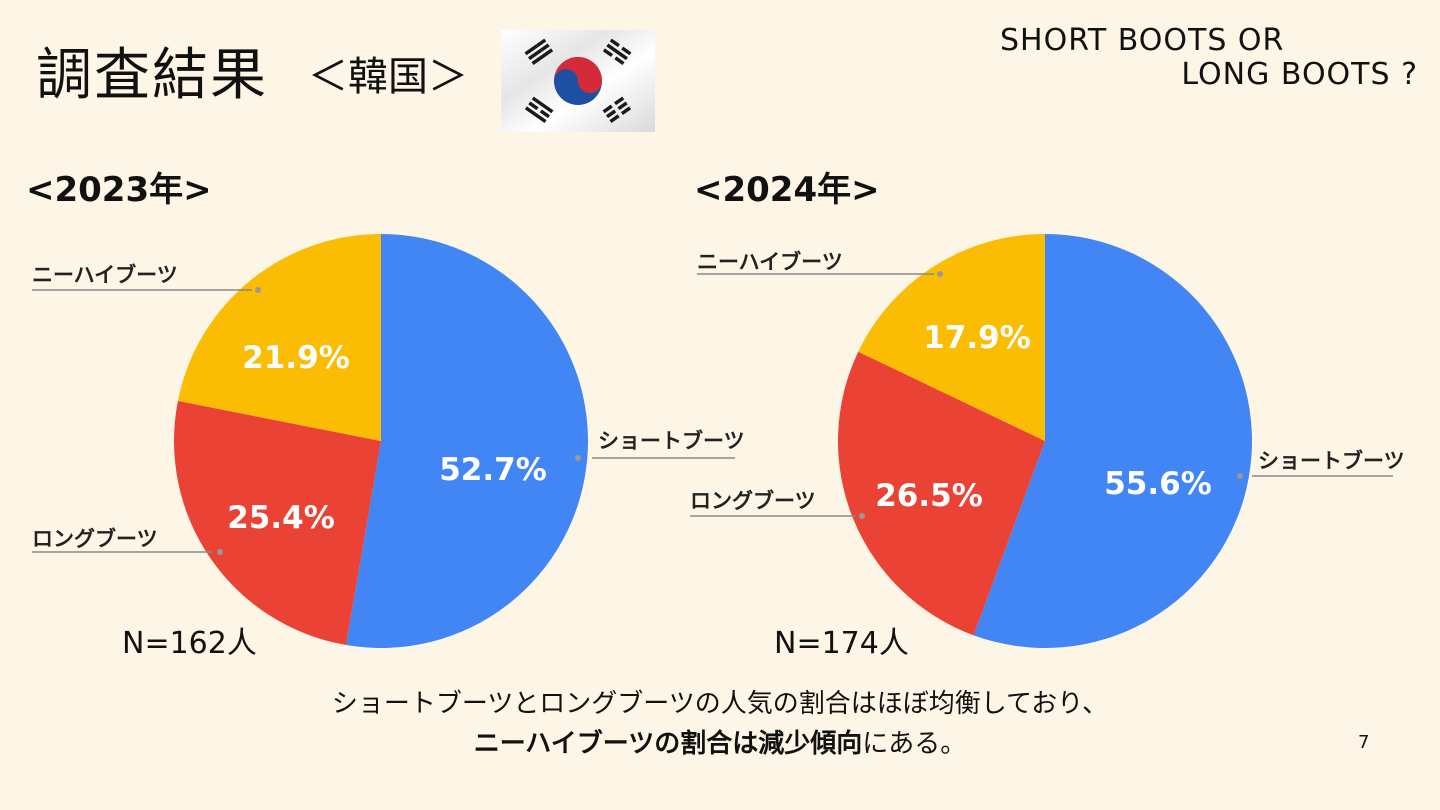 The height and width of the screenshot is (810, 1440). What do you see at coordinates (152, 75) in the screenshot?
I see `page-title: 調査結果` at bounding box center [152, 75].